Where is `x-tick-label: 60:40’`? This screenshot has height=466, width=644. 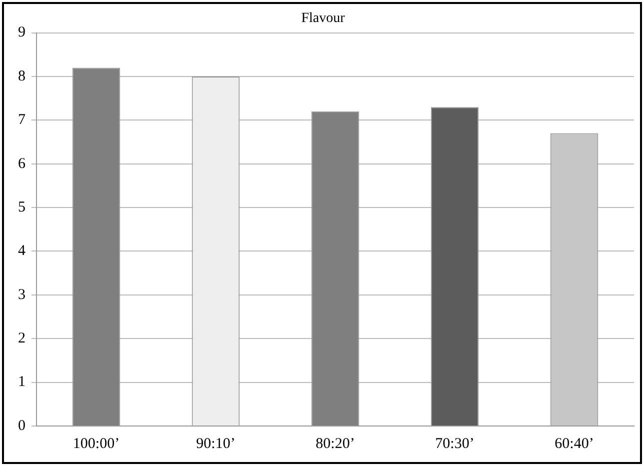 x-tick-label: 60:40’ is located at coordinates (574, 444).